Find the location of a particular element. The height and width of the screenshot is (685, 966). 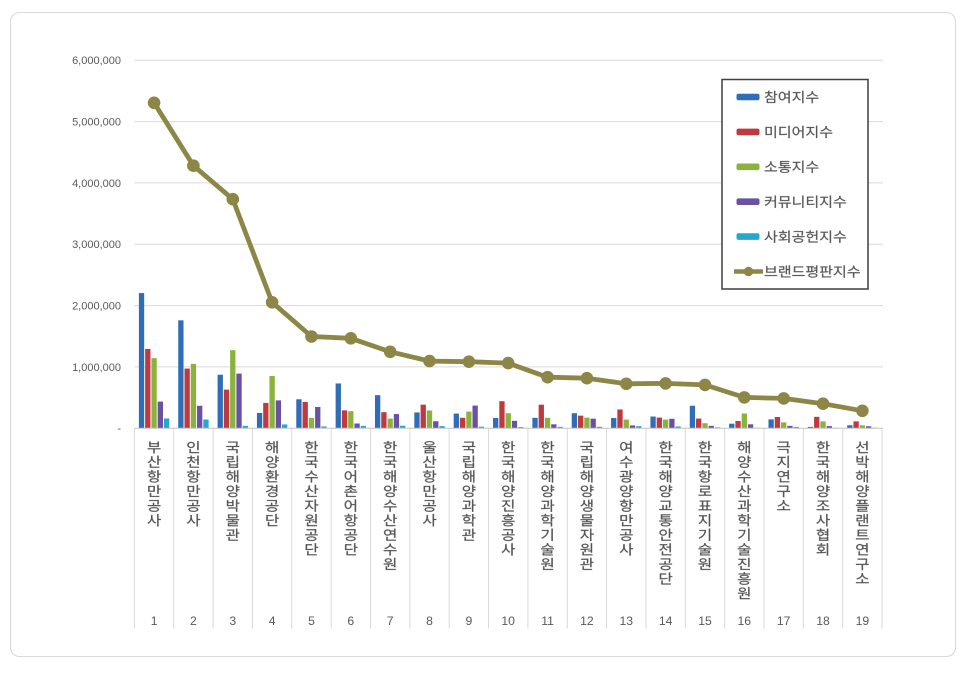

svg-text: 5 is located at coordinates (311, 621).